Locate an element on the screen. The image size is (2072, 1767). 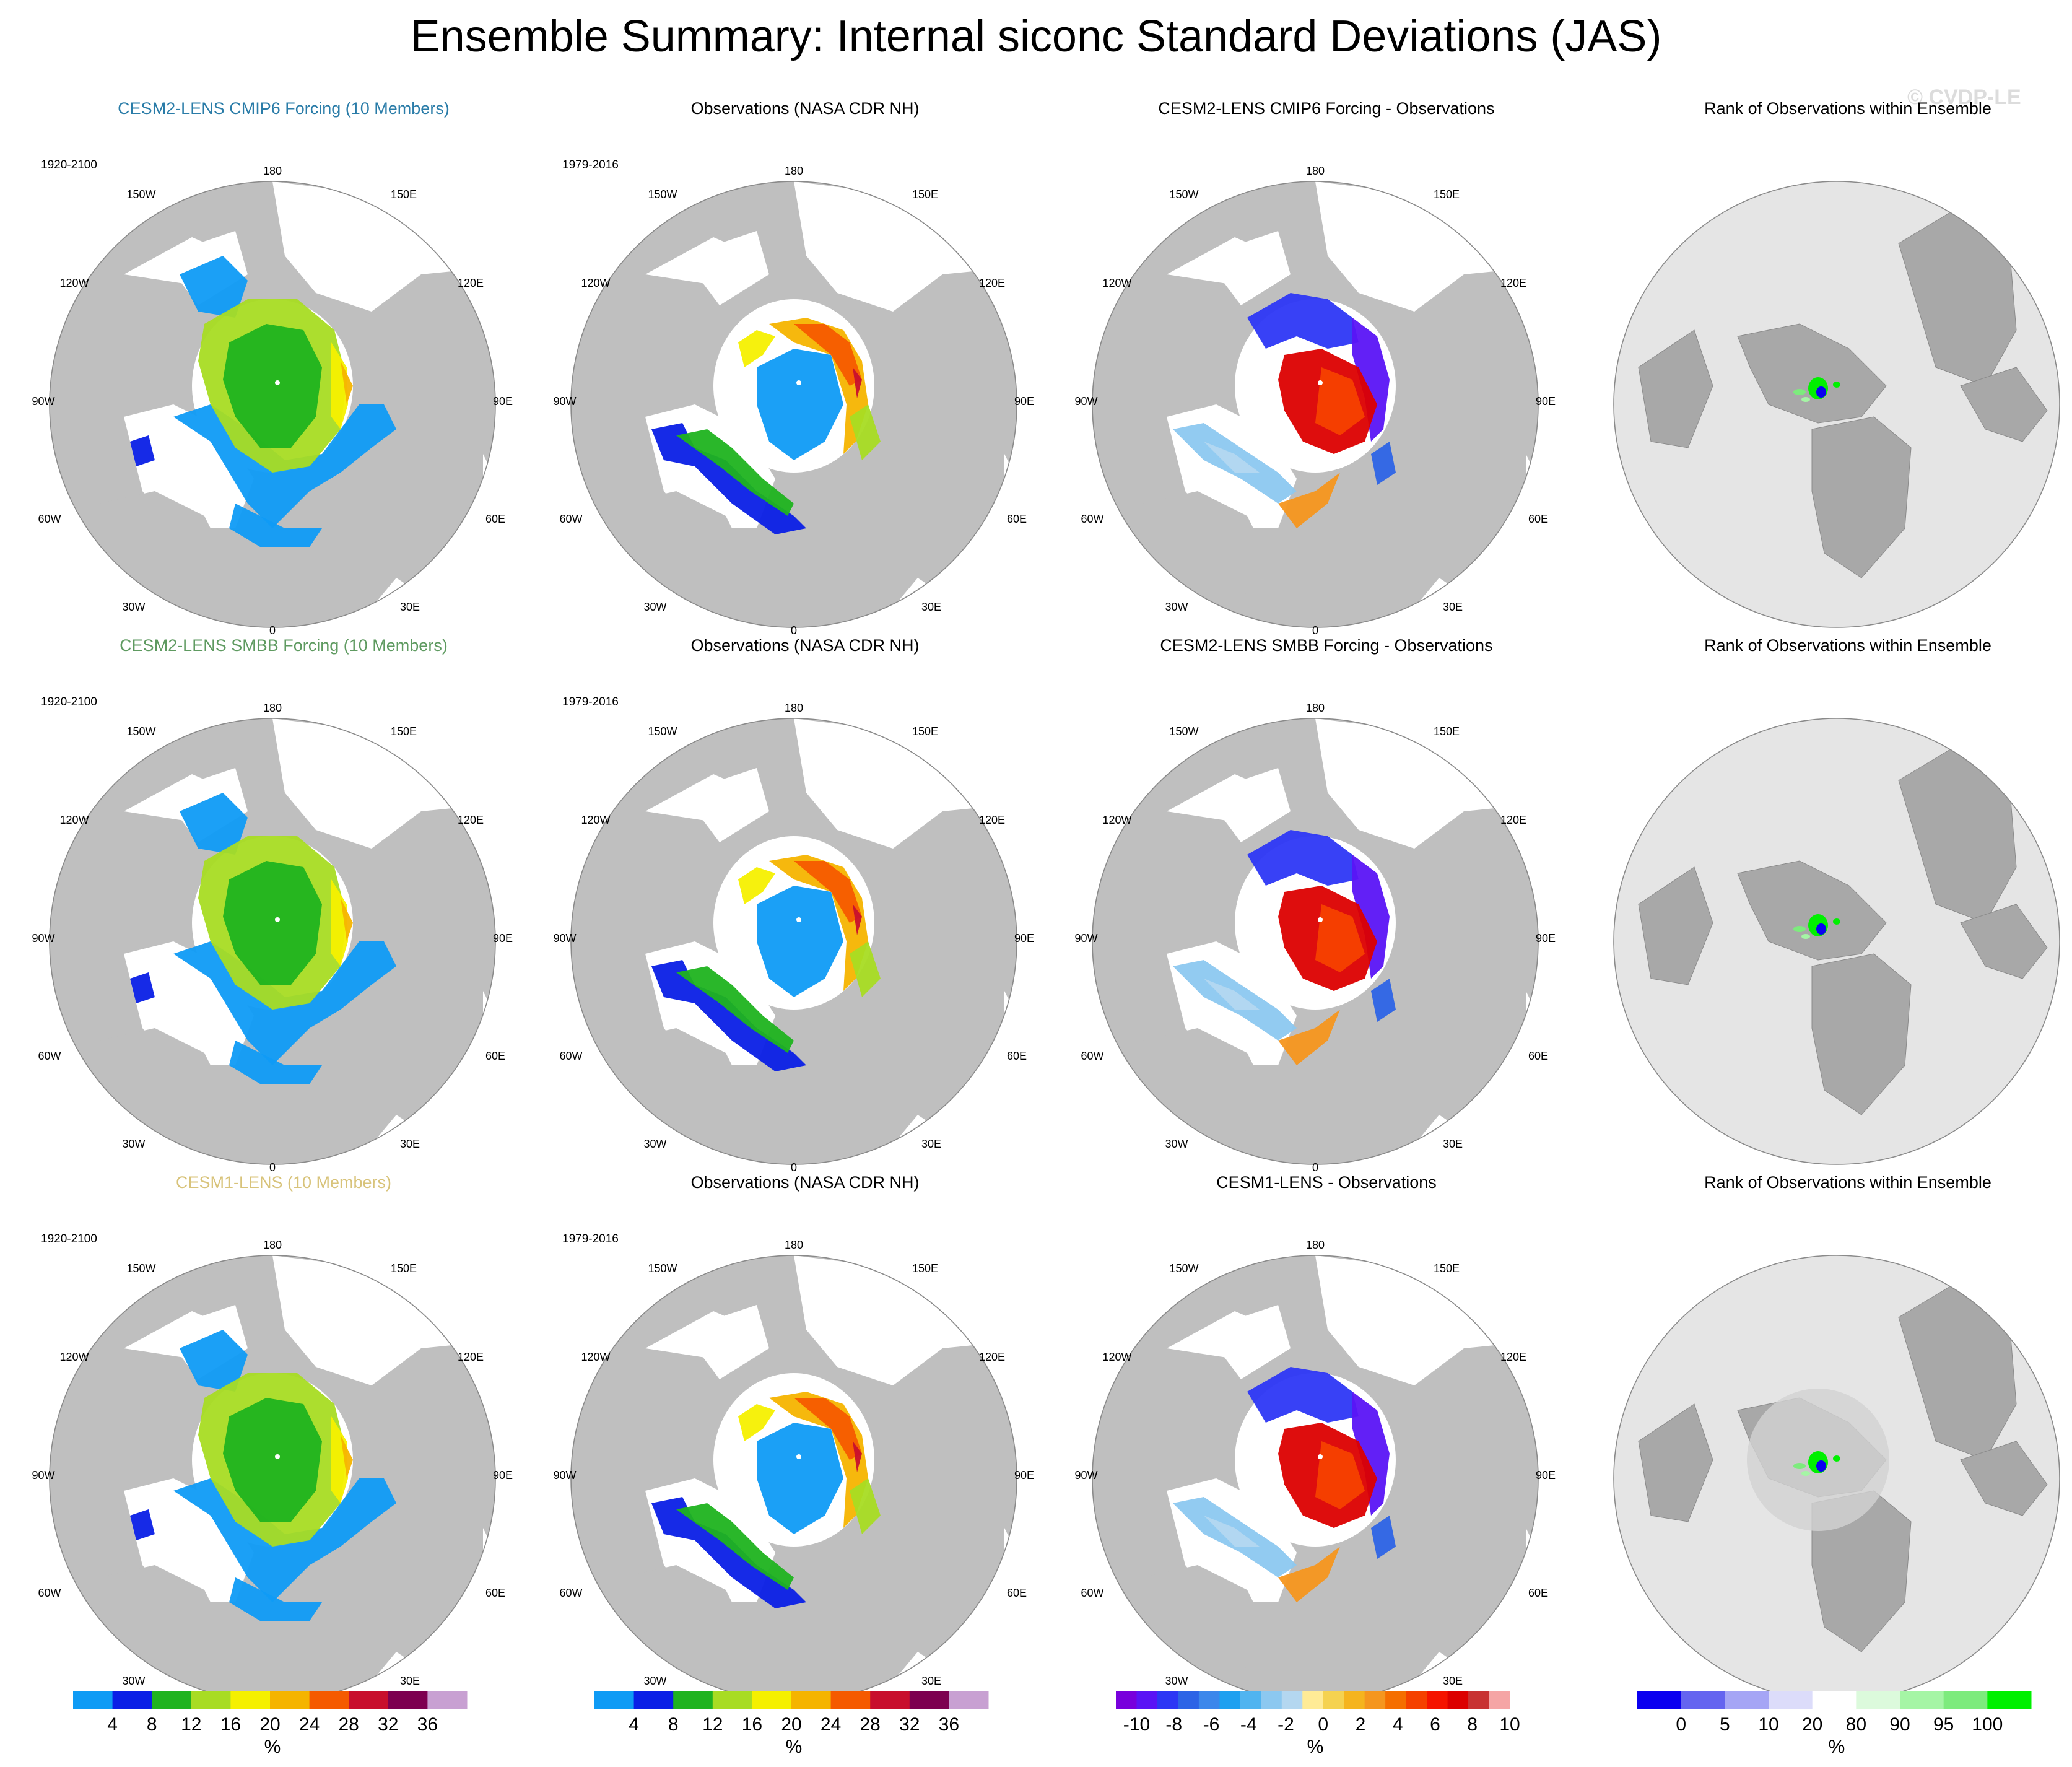
colorbar-2: 4 8 12 16 20 24 28 32 36% is located at coordinates (805, 1723).